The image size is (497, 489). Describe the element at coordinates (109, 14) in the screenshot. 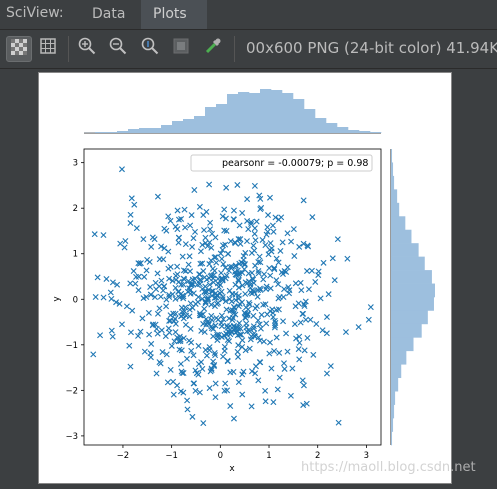

I see `tab-data: Data` at that location.